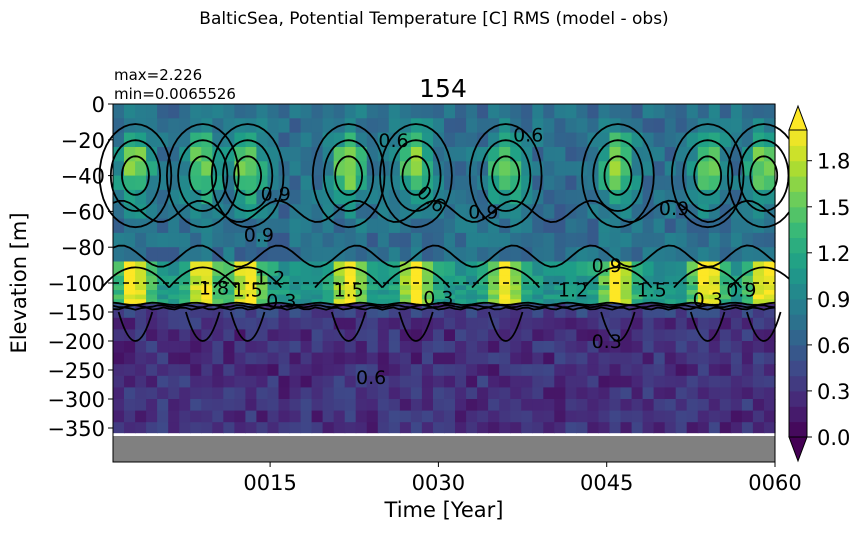 Image resolution: width=864 pixels, height=533 pixels. Describe the element at coordinates (270, 279) in the screenshot. I see `contour-label: 1.2` at that location.